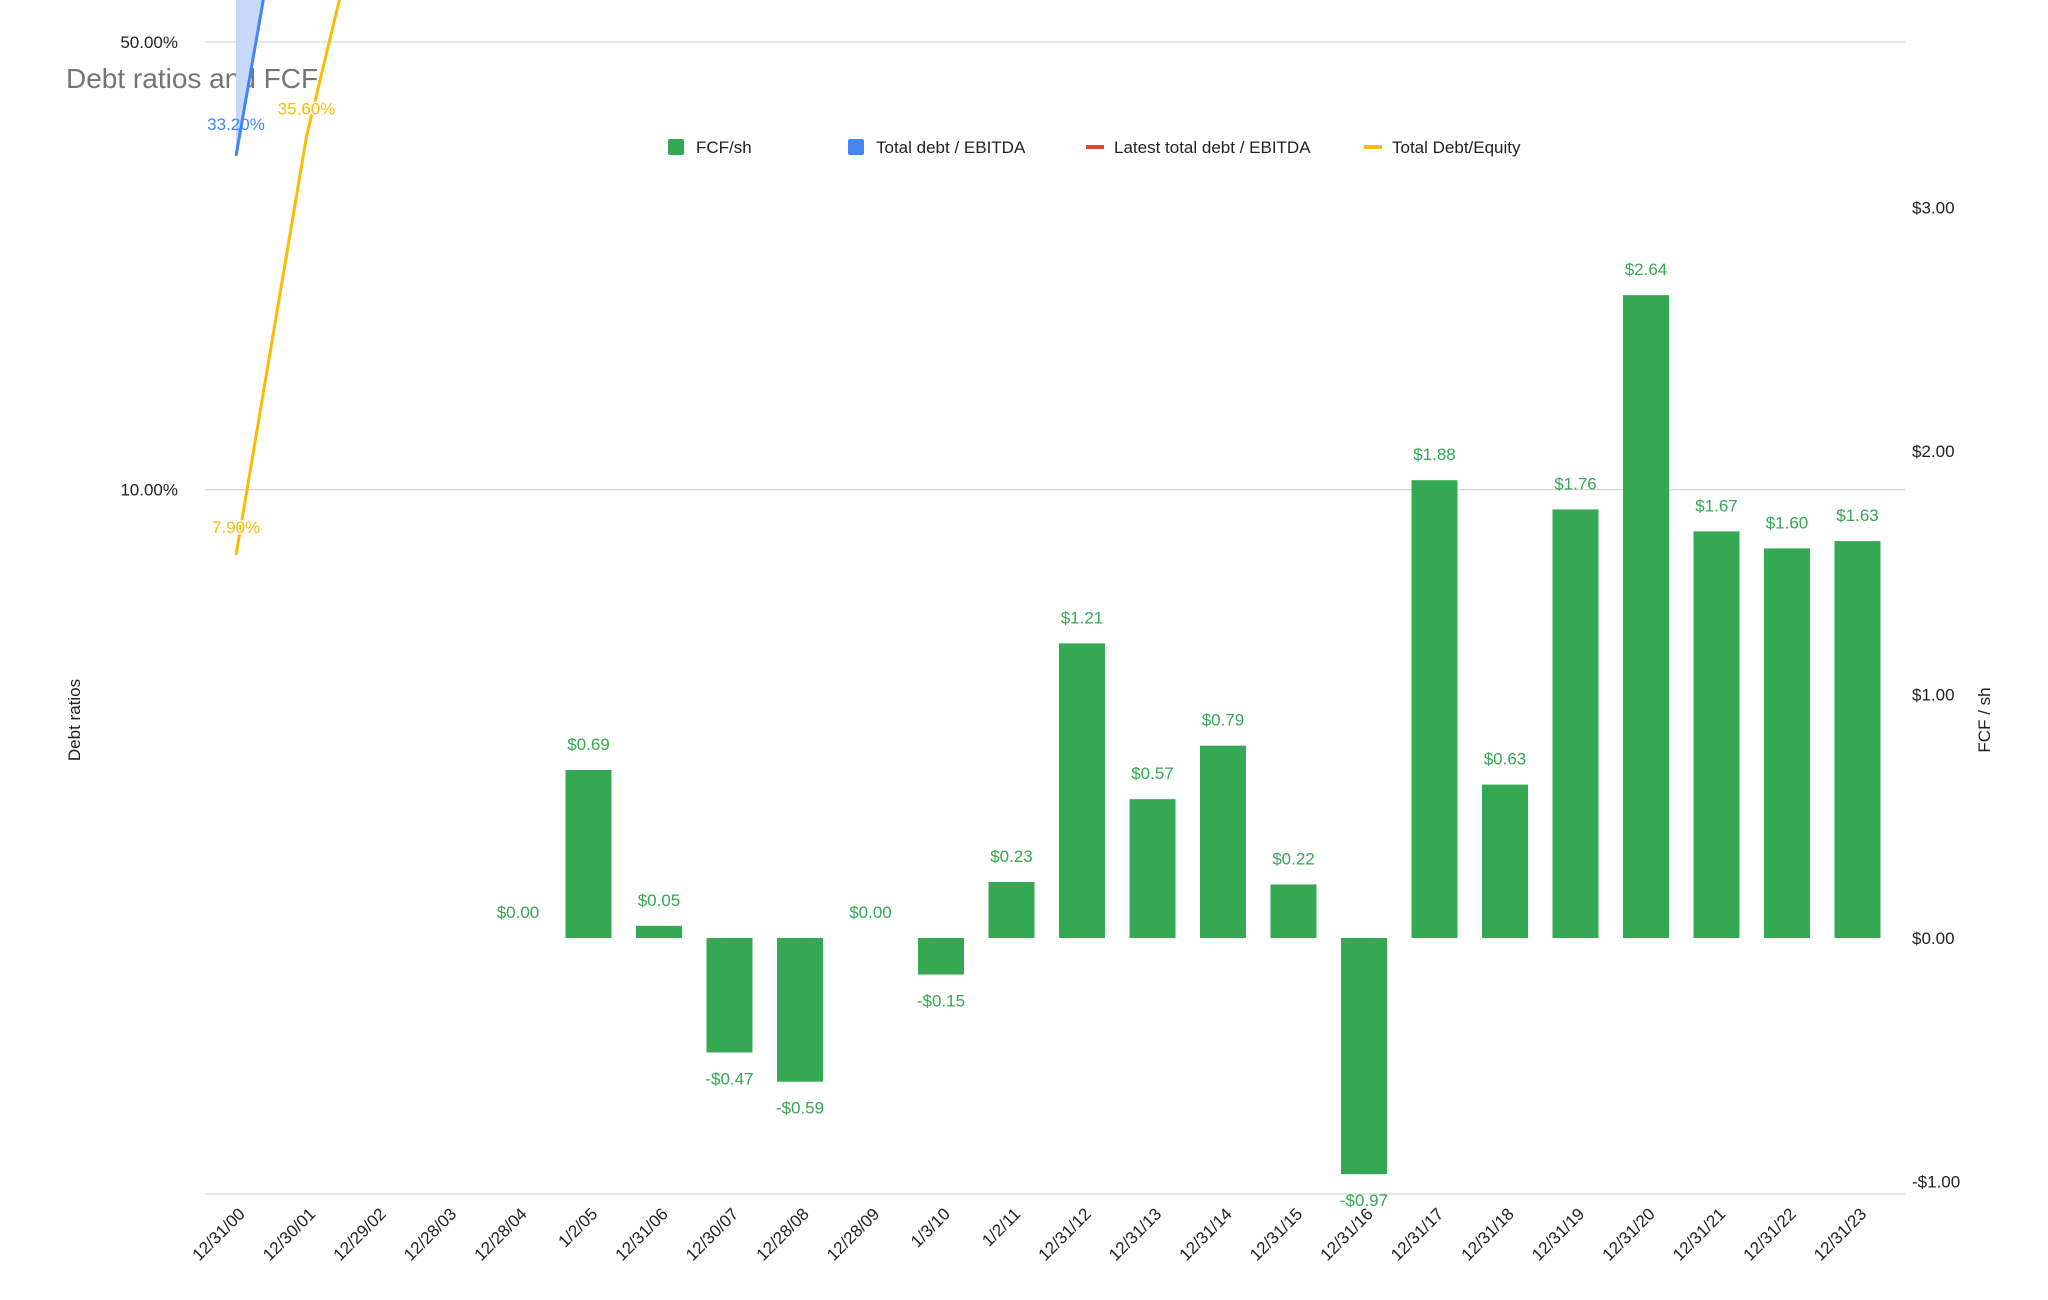  Describe the element at coordinates (930, 1227) in the screenshot. I see `x-tick-label-1-3-10: 1/3/10` at that location.